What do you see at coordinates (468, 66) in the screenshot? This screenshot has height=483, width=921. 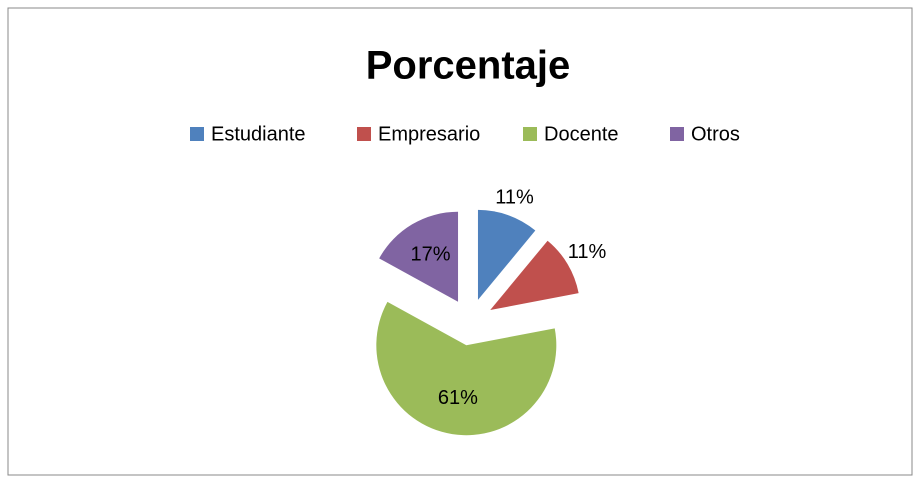 I see `chart-title: Porcentaje` at bounding box center [468, 66].